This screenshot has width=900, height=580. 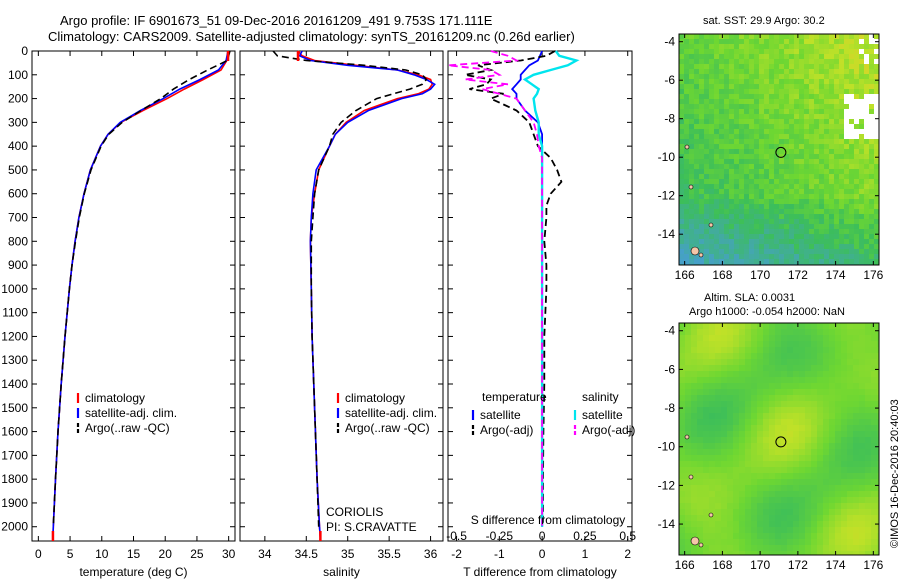 I want to click on map-sst: 166 168 170 172 174 176 -4 -6 -8 -10 -12 -14, so click(x=771, y=157).